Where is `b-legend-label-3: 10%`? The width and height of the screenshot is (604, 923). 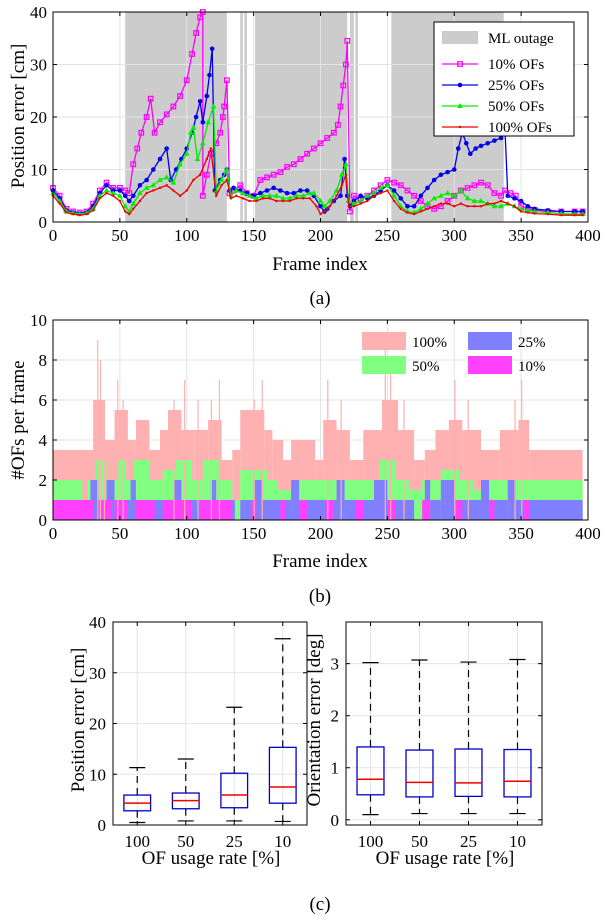
b-legend-label-3: 10% is located at coordinates (532, 367).